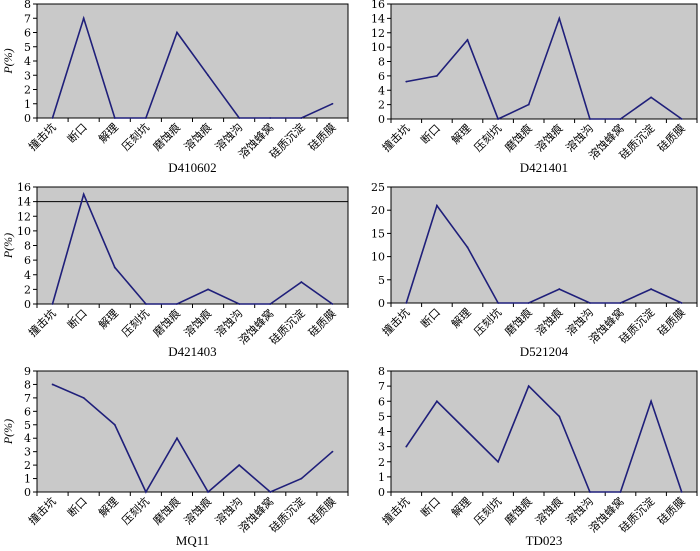 This screenshot has height=551, width=700. What do you see at coordinates (544, 540) in the screenshot?
I see `chart-title: TD023` at bounding box center [544, 540].